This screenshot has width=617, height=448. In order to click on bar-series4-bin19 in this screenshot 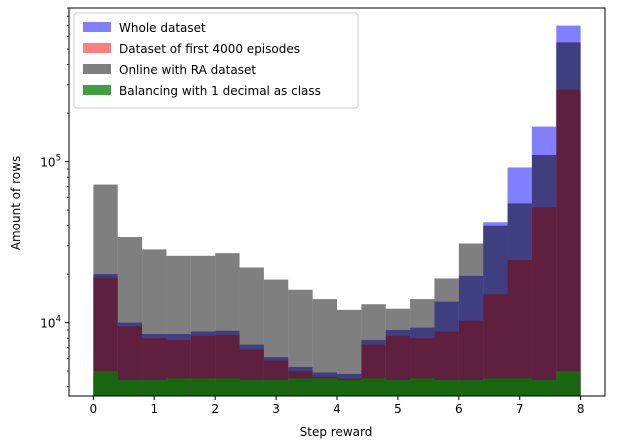, I will do `click(544, 388)`.